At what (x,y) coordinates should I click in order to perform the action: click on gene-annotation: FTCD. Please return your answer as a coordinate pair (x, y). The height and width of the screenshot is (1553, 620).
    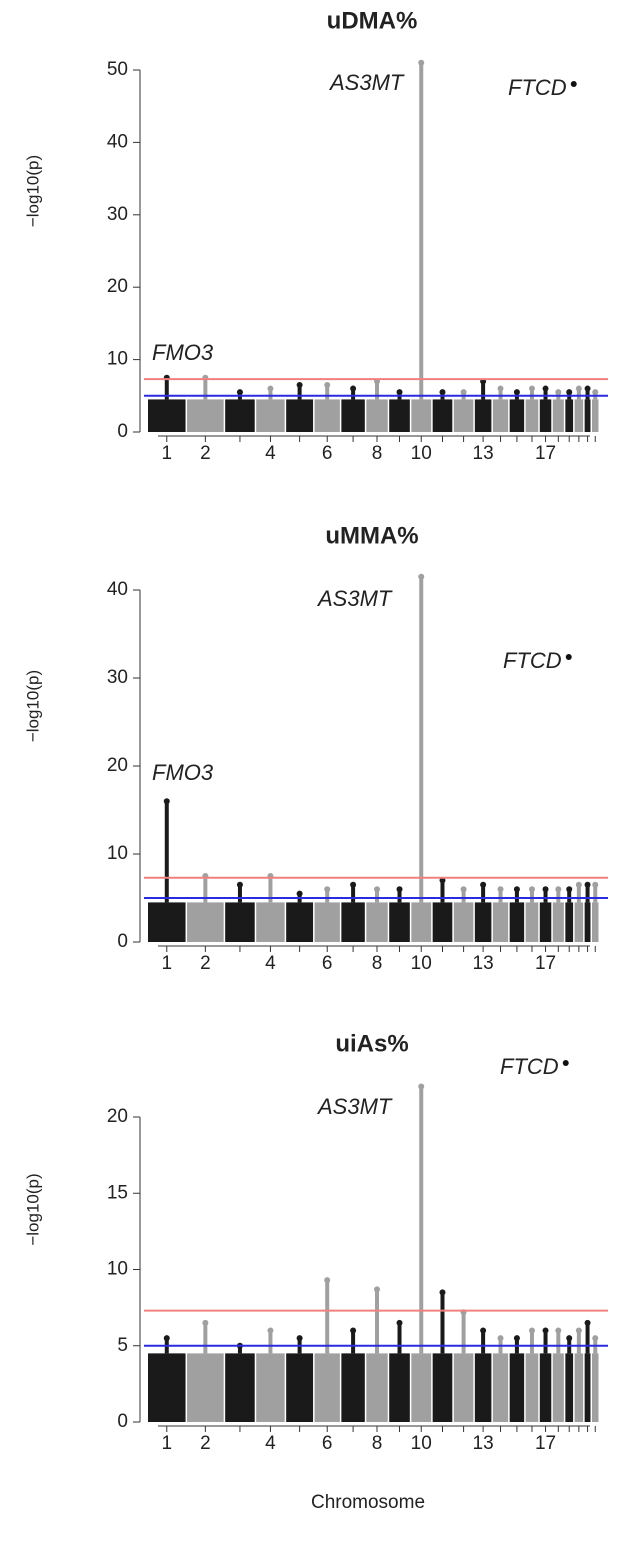
    Looking at the image, I should click on (537, 87).